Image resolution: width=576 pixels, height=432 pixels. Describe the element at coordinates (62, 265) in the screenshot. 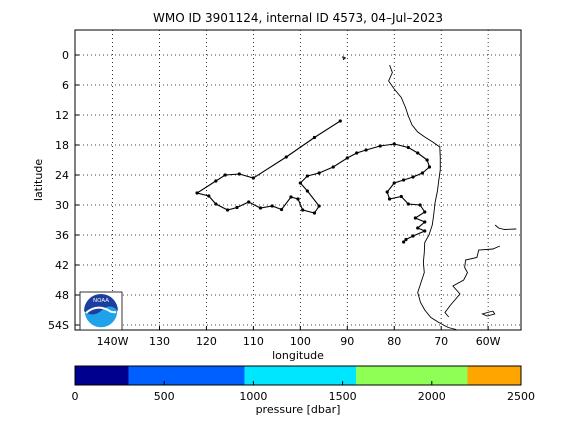

I see `y-tick-label: 42` at that location.